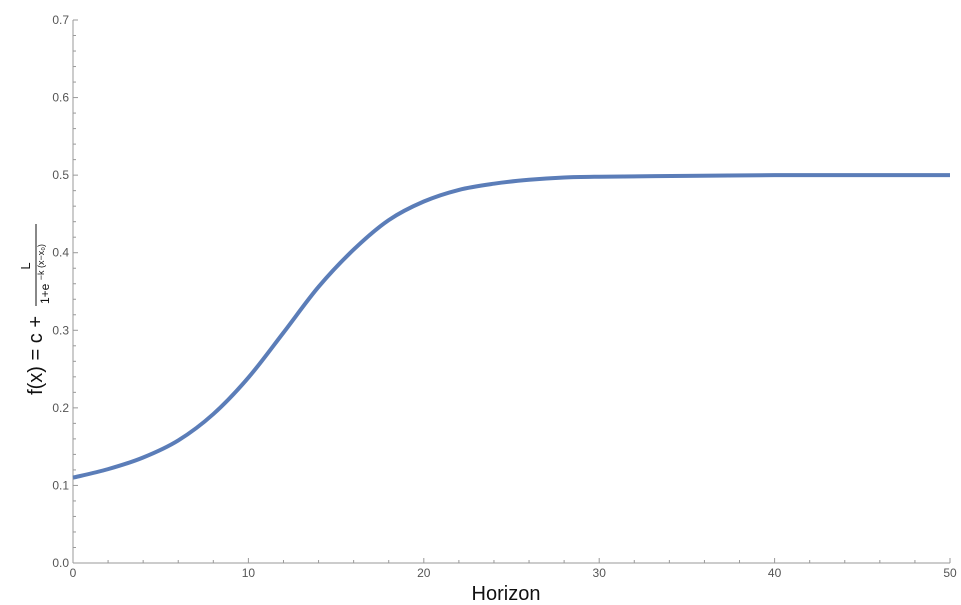  Describe the element at coordinates (41, 262) in the screenshot. I see `y-axis-title-denominator-exponent: −k (x−x₀)` at that location.